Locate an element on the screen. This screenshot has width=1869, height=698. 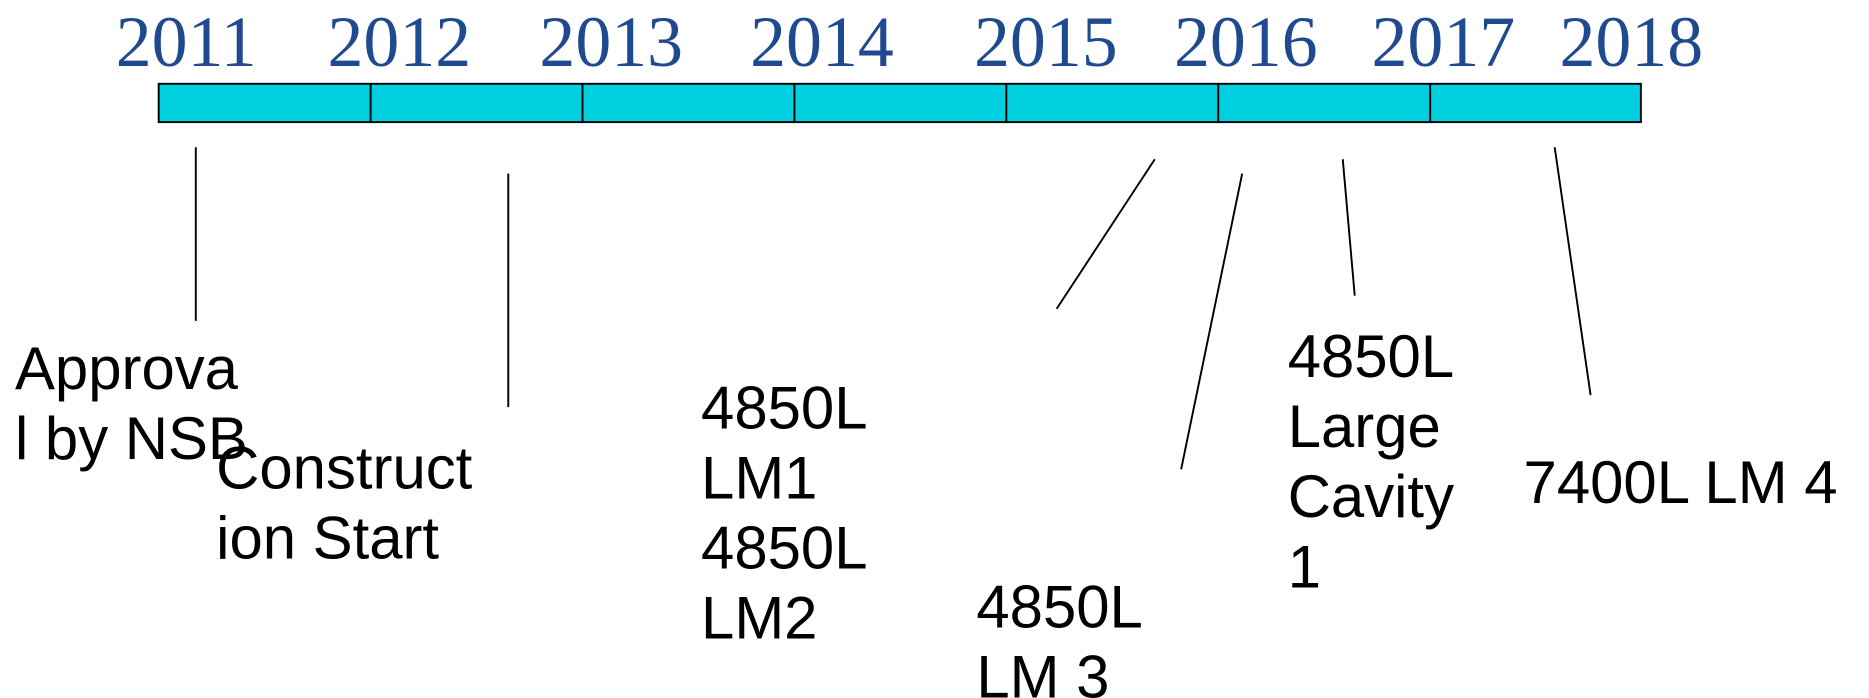
year-label: 2018 is located at coordinates (1631, 42).